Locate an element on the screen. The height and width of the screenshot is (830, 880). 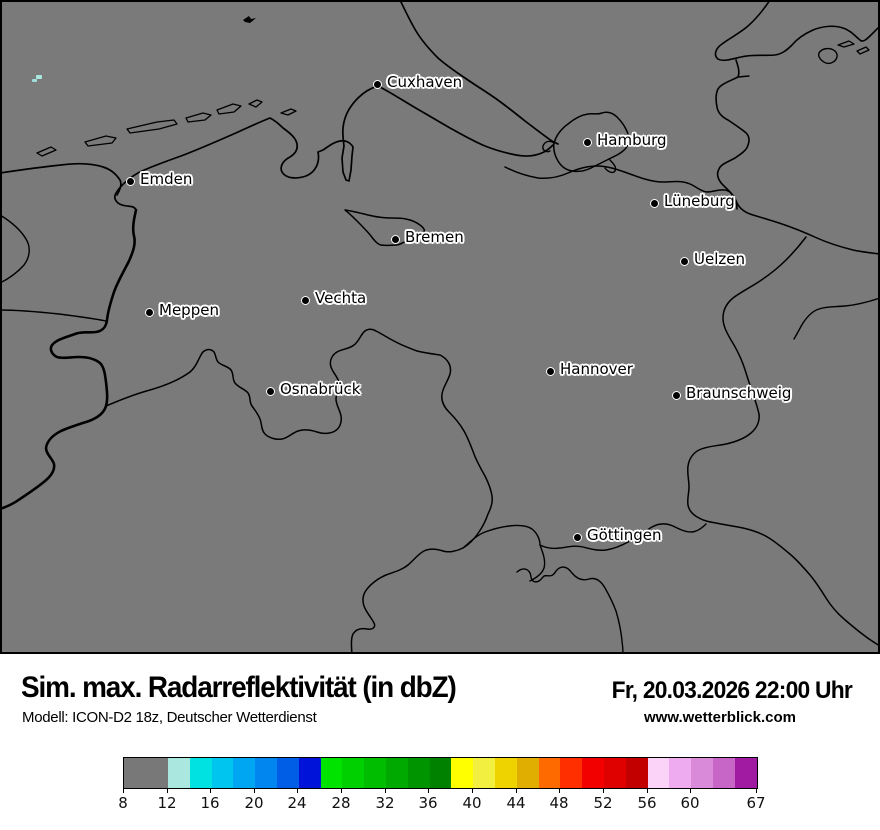
tick-label: 24 is located at coordinates (297, 803).